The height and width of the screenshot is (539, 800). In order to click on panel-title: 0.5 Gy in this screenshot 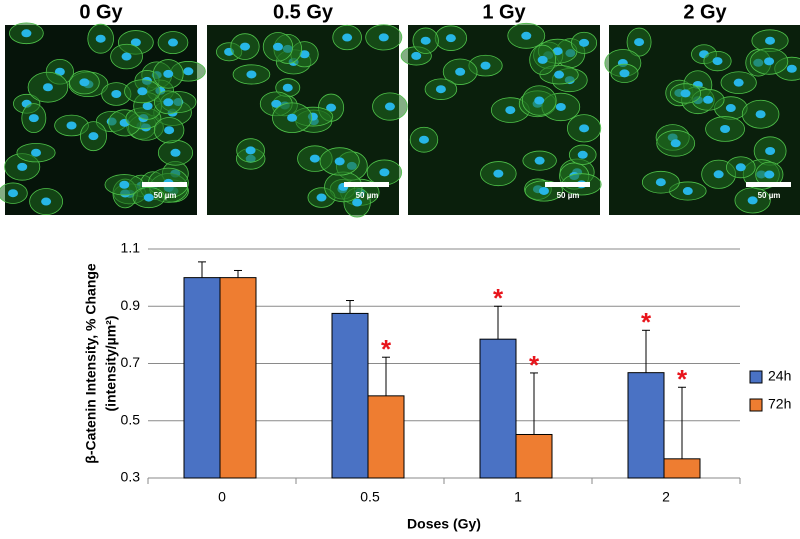, I will do `click(303, 12)`.